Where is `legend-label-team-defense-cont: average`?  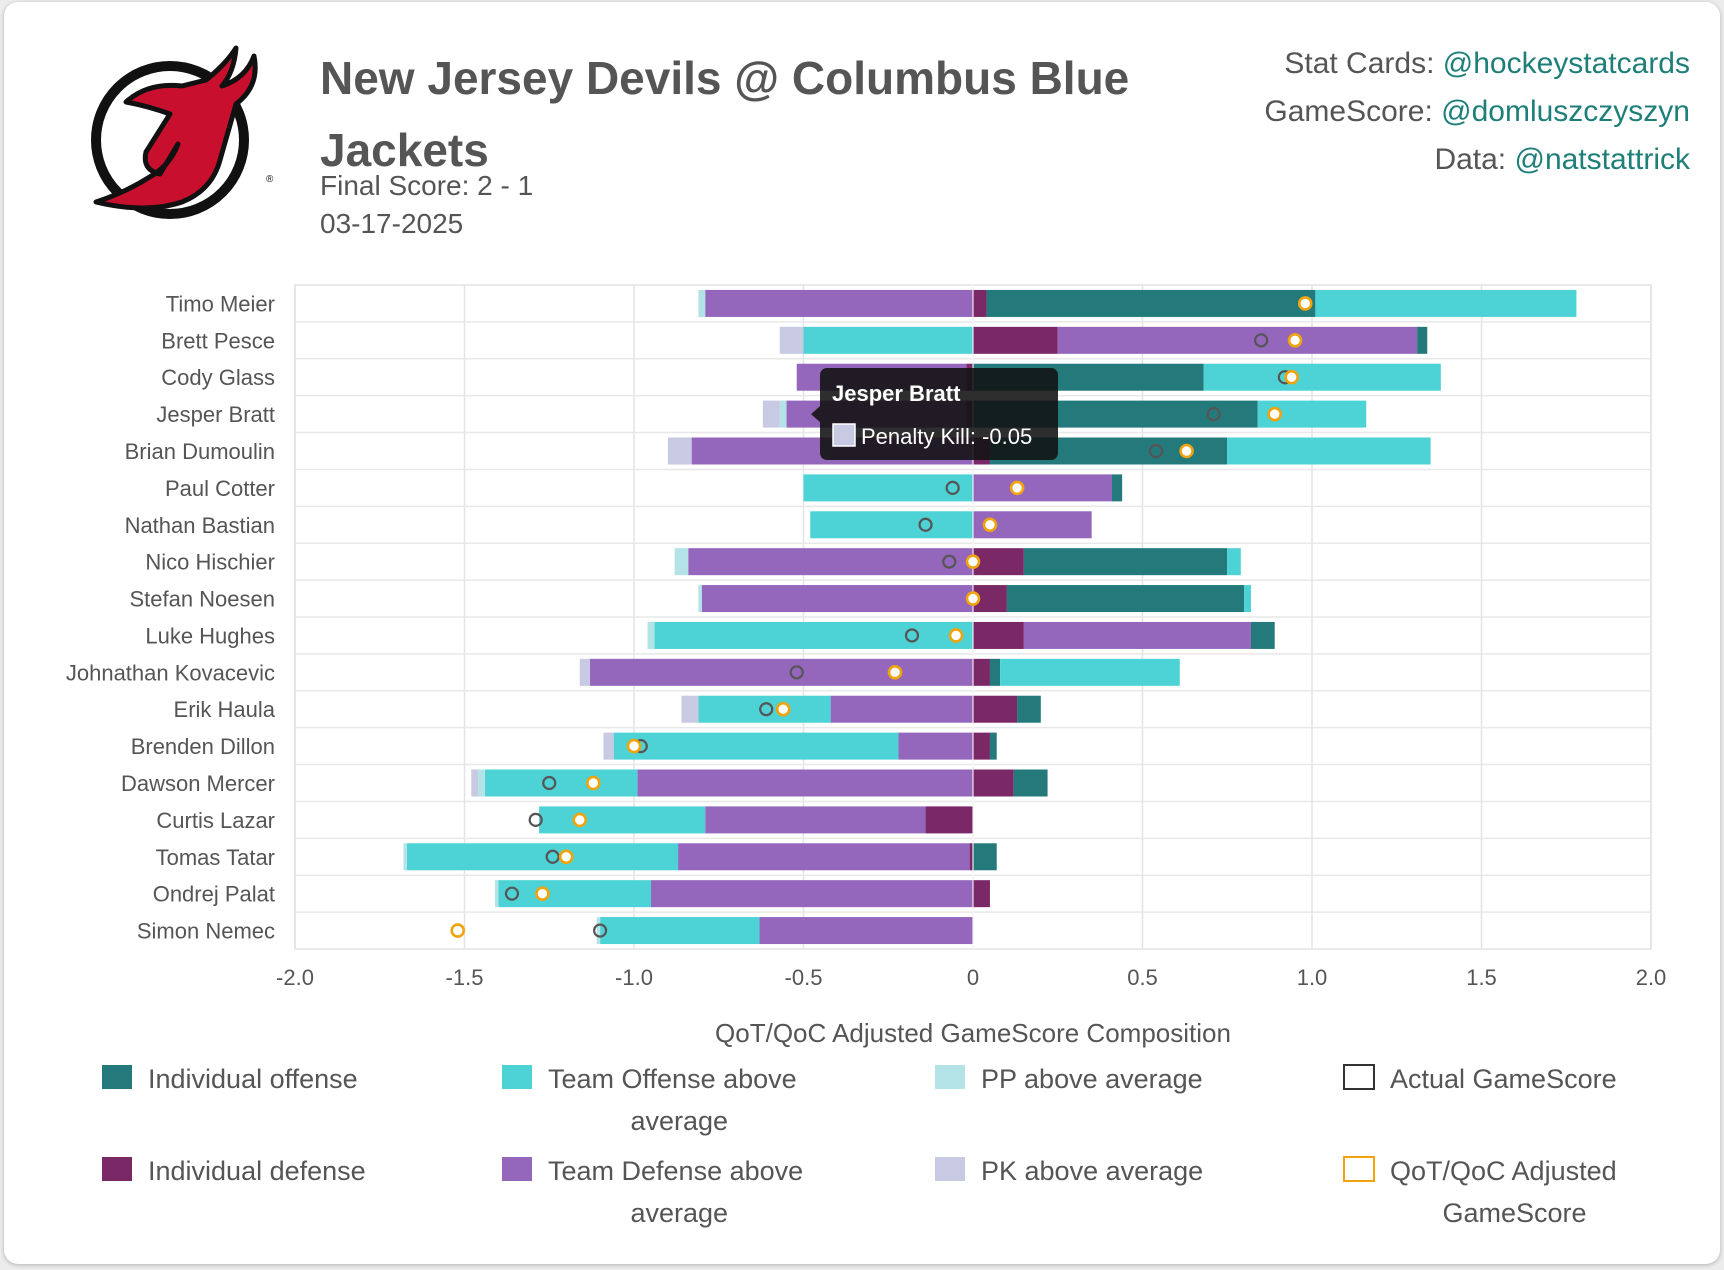 legend-label-team-defense-cont: average is located at coordinates (680, 1213).